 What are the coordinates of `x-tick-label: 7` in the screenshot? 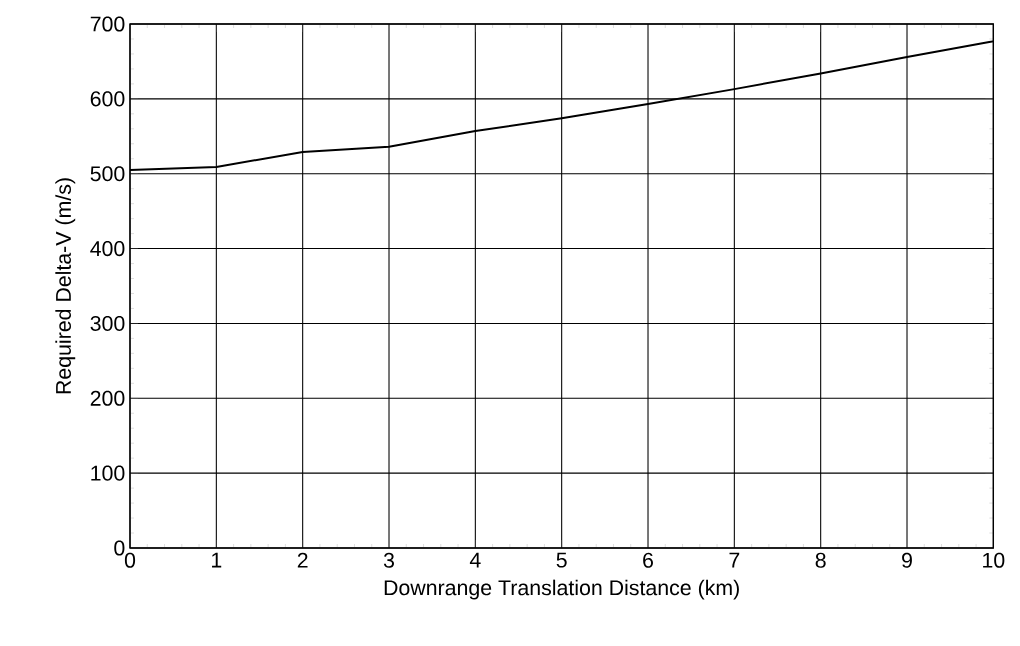 It's located at (734, 560).